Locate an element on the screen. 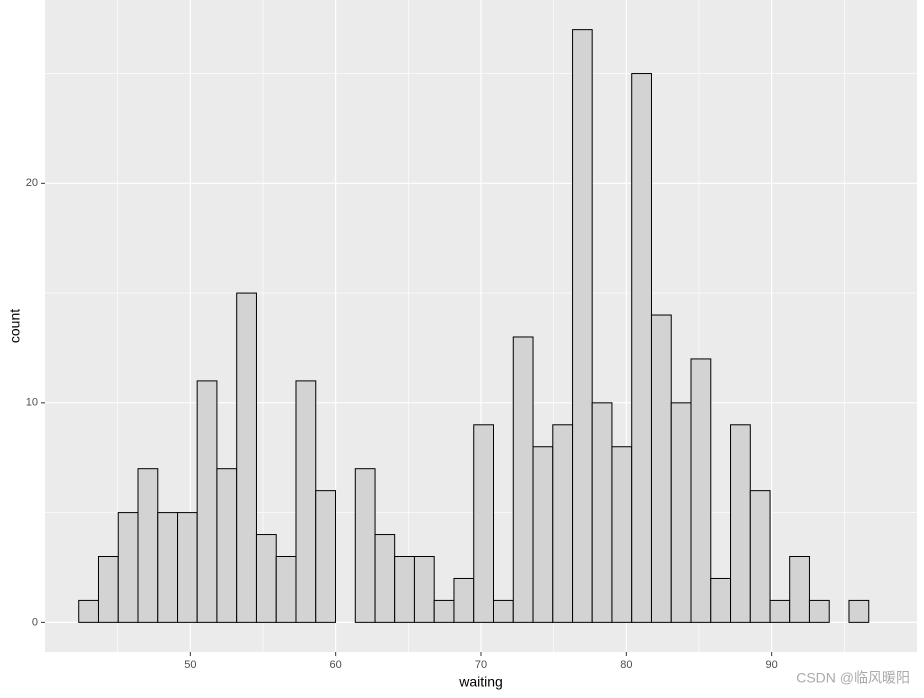 The image size is (924, 698). watermark: CSDN @临风暖阳 is located at coordinates (853, 678).